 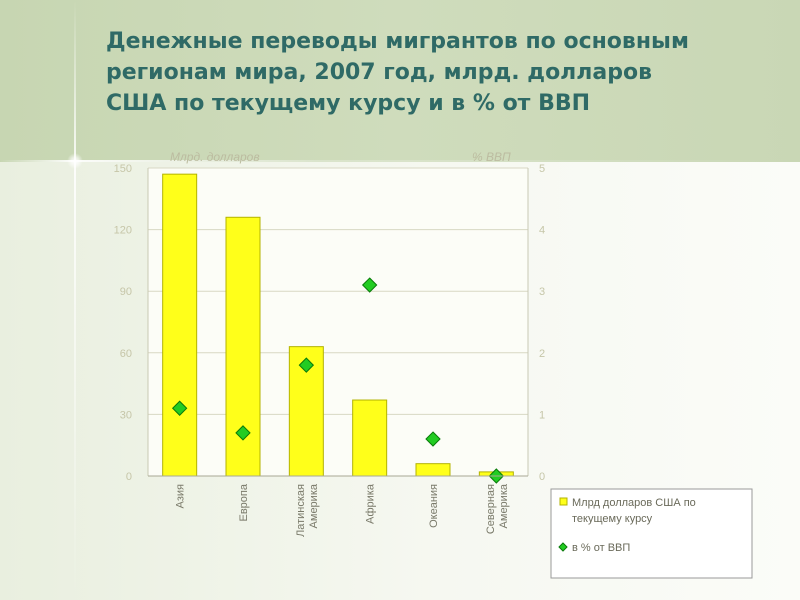 I want to click on y-axis-left-title: Млрд. долларов, so click(x=215, y=157).